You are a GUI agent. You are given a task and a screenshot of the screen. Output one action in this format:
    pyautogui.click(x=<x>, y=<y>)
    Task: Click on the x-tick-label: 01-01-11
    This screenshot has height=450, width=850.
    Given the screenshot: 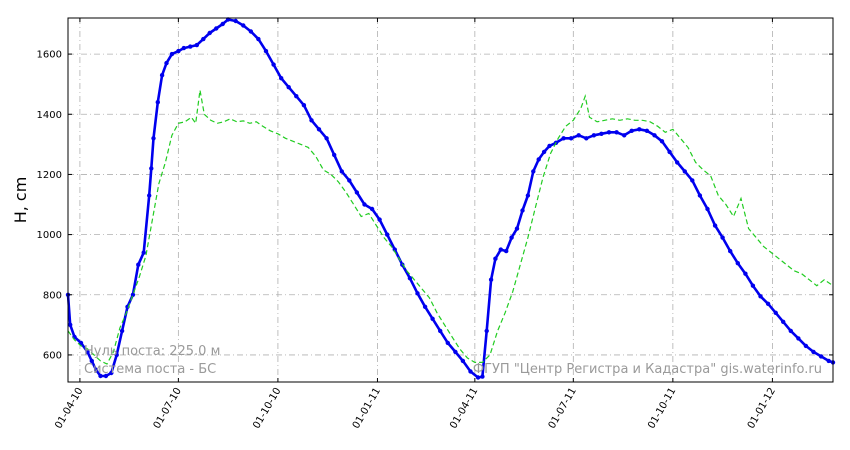 What is the action you would take?
    pyautogui.click(x=367, y=408)
    